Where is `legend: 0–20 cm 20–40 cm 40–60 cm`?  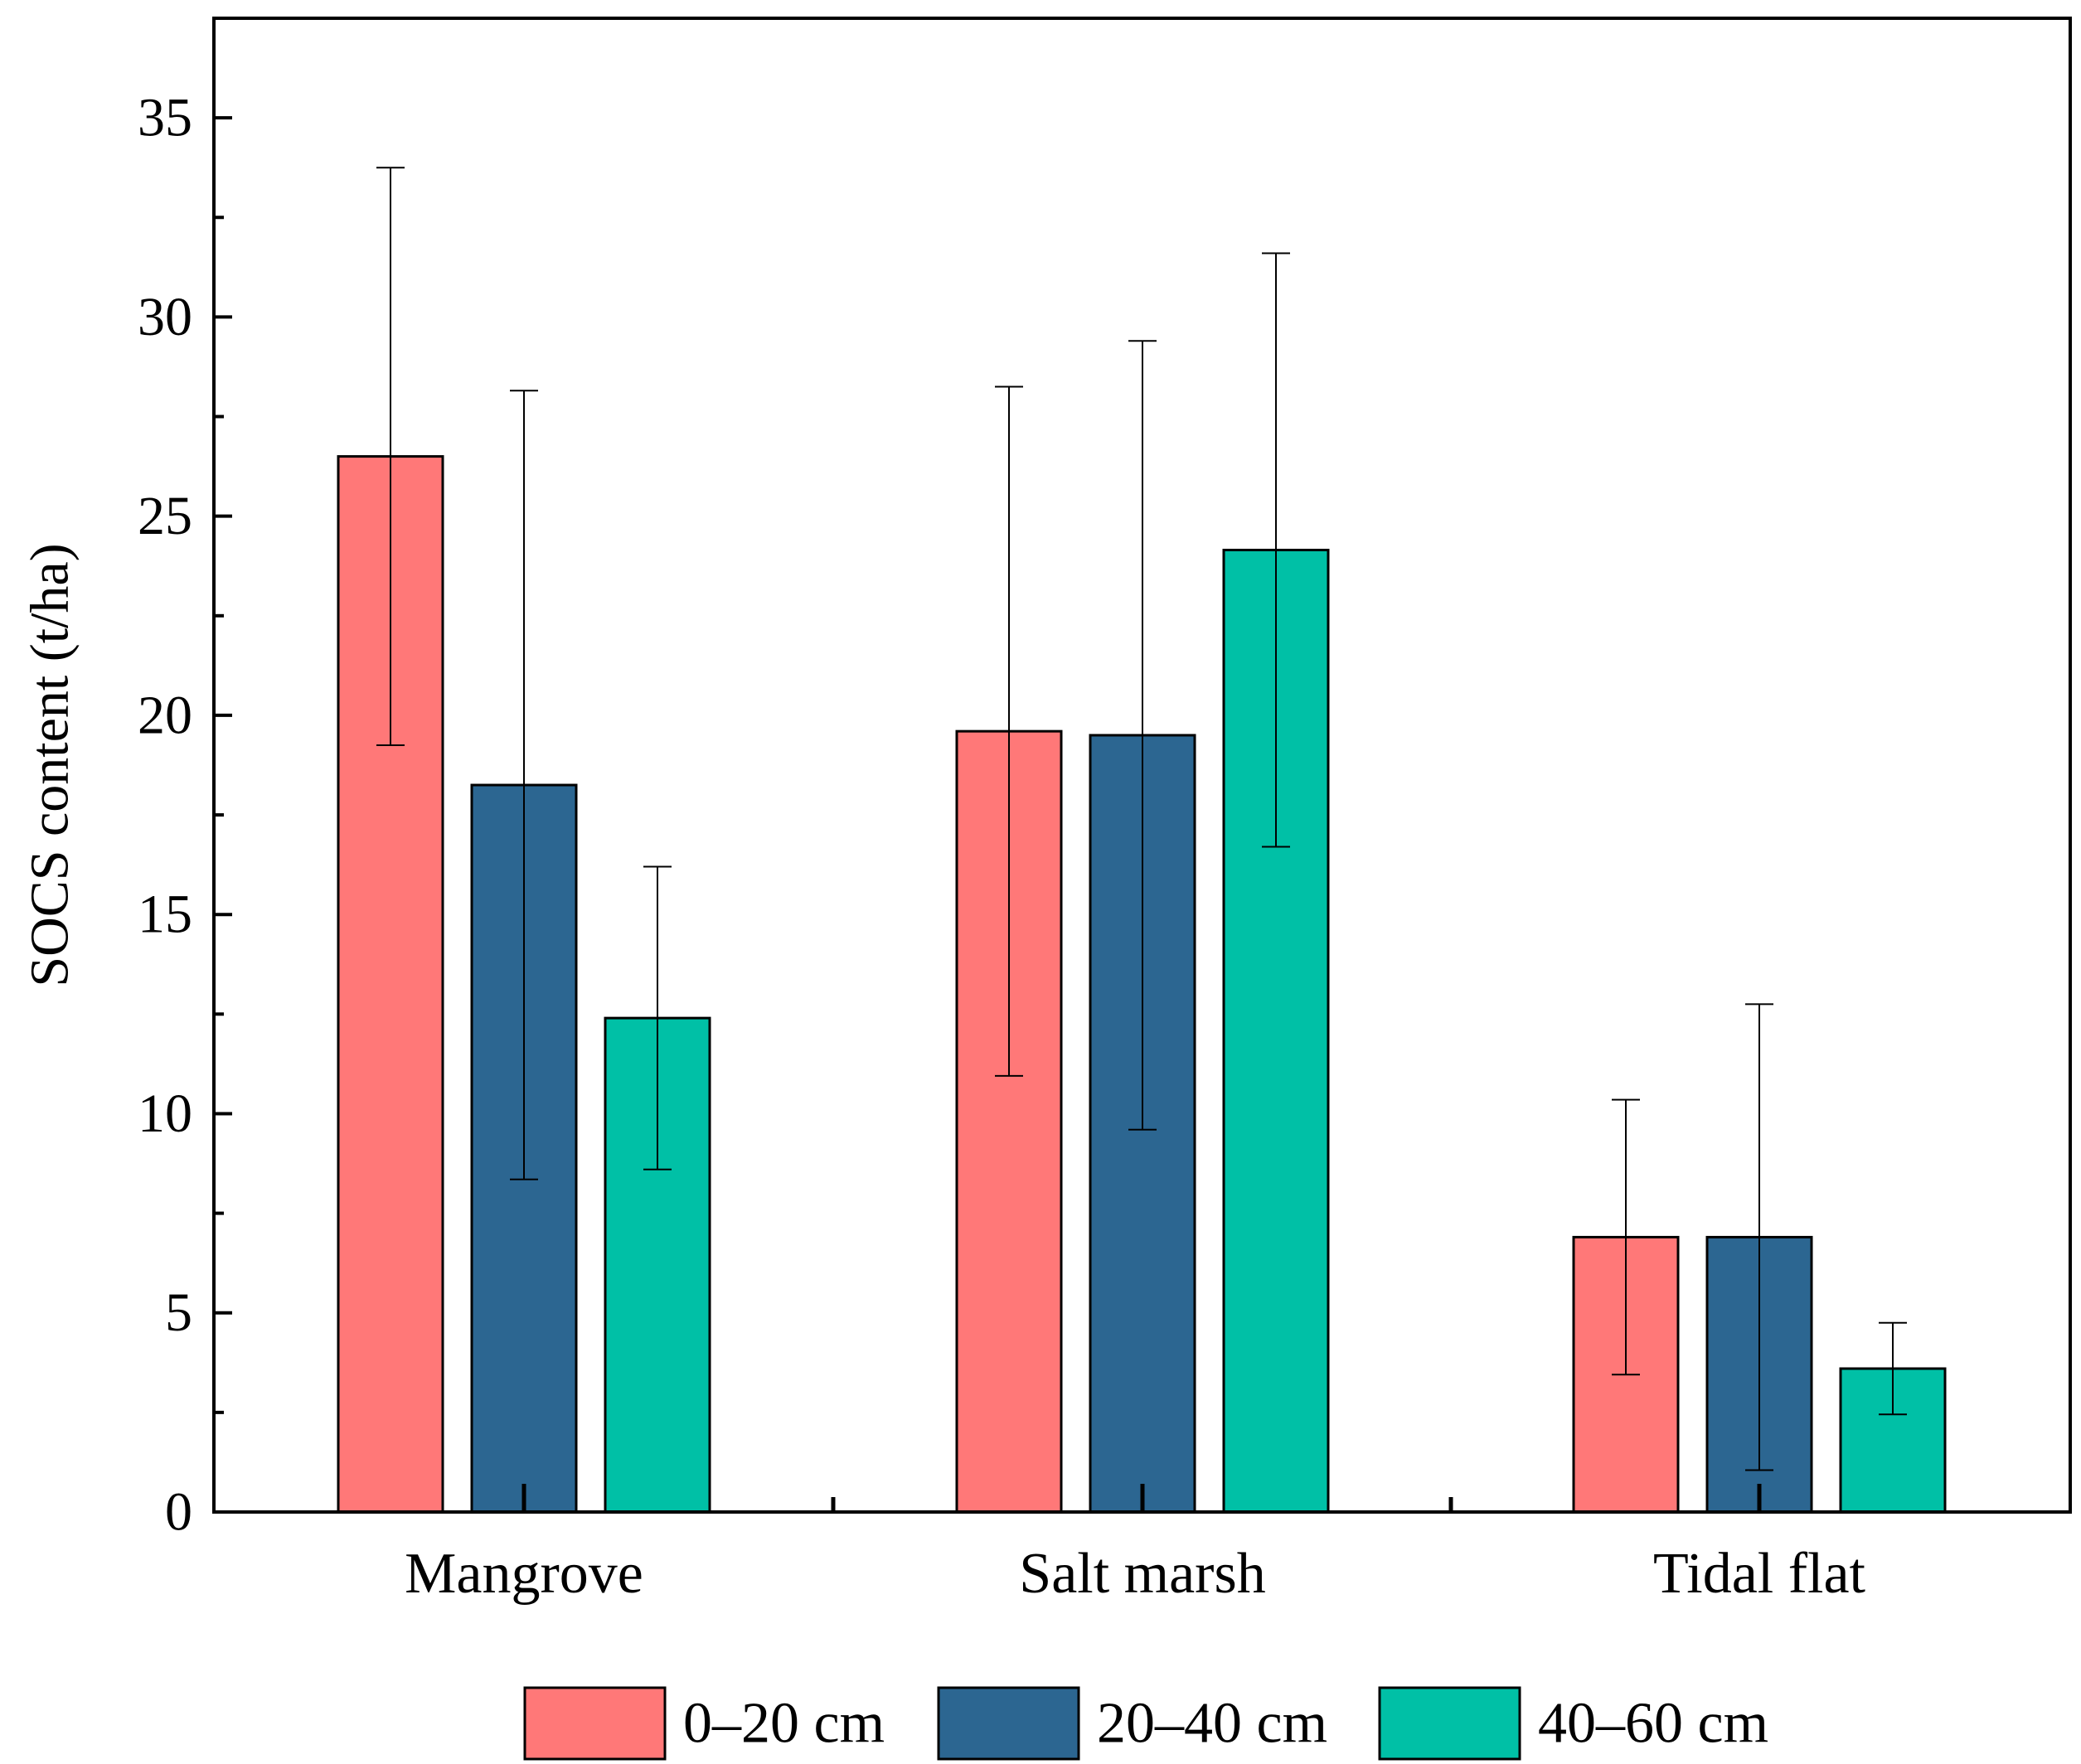 legend: 0–20 cm 20–40 cm 40–60 cm is located at coordinates (1145, 1723).